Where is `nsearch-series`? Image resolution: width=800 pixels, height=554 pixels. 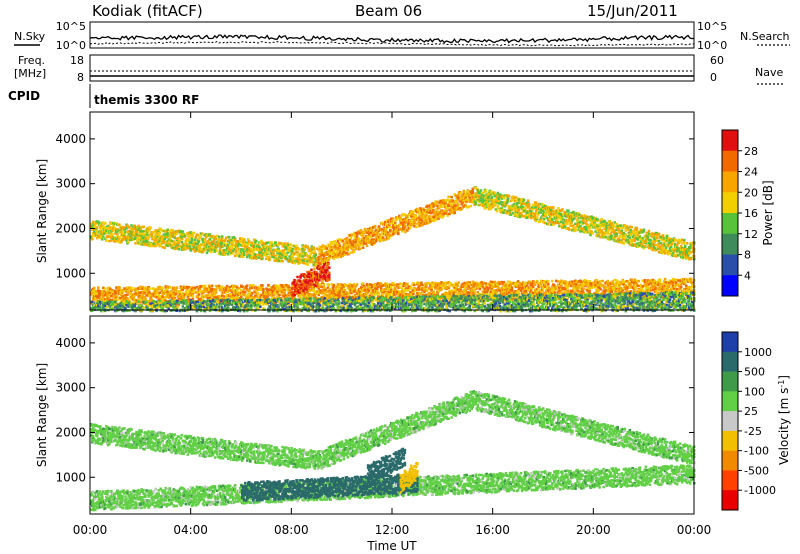
nsearch-series is located at coordinates (392, 43).